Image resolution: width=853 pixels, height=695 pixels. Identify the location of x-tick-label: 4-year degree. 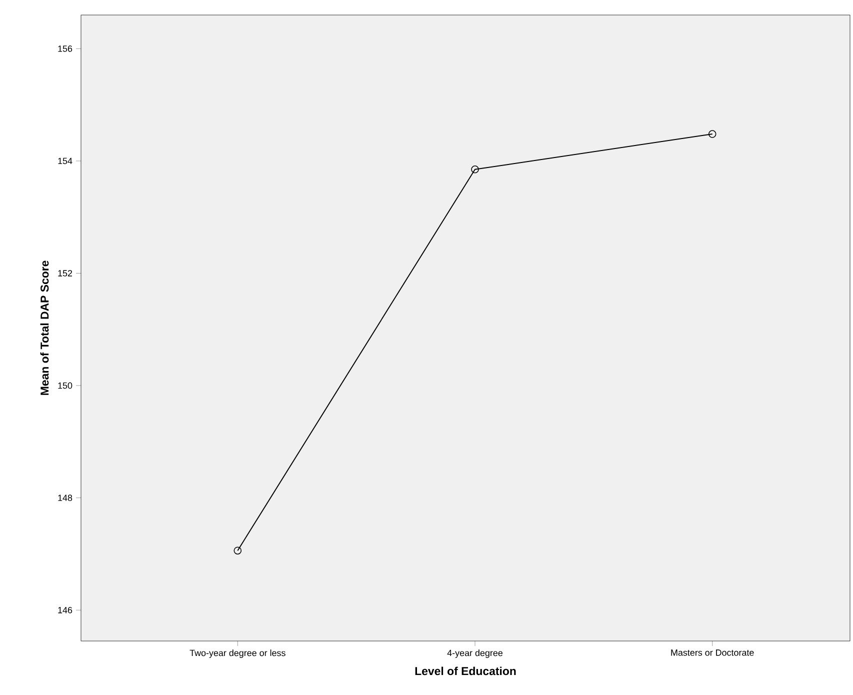
(474, 654).